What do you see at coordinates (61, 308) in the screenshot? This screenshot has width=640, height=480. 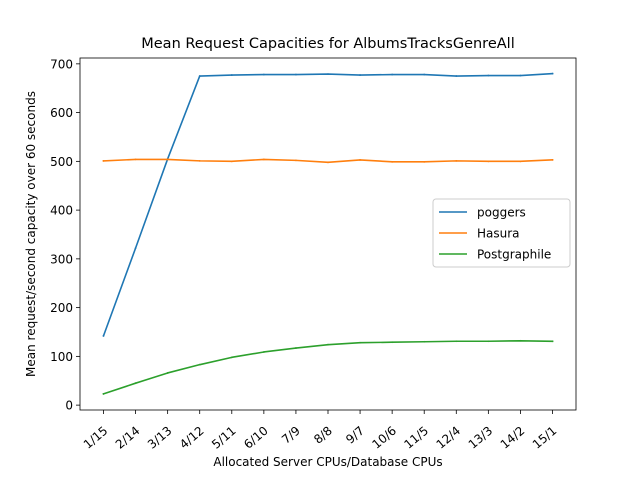 I see `y-tick-label: 200` at bounding box center [61, 308].